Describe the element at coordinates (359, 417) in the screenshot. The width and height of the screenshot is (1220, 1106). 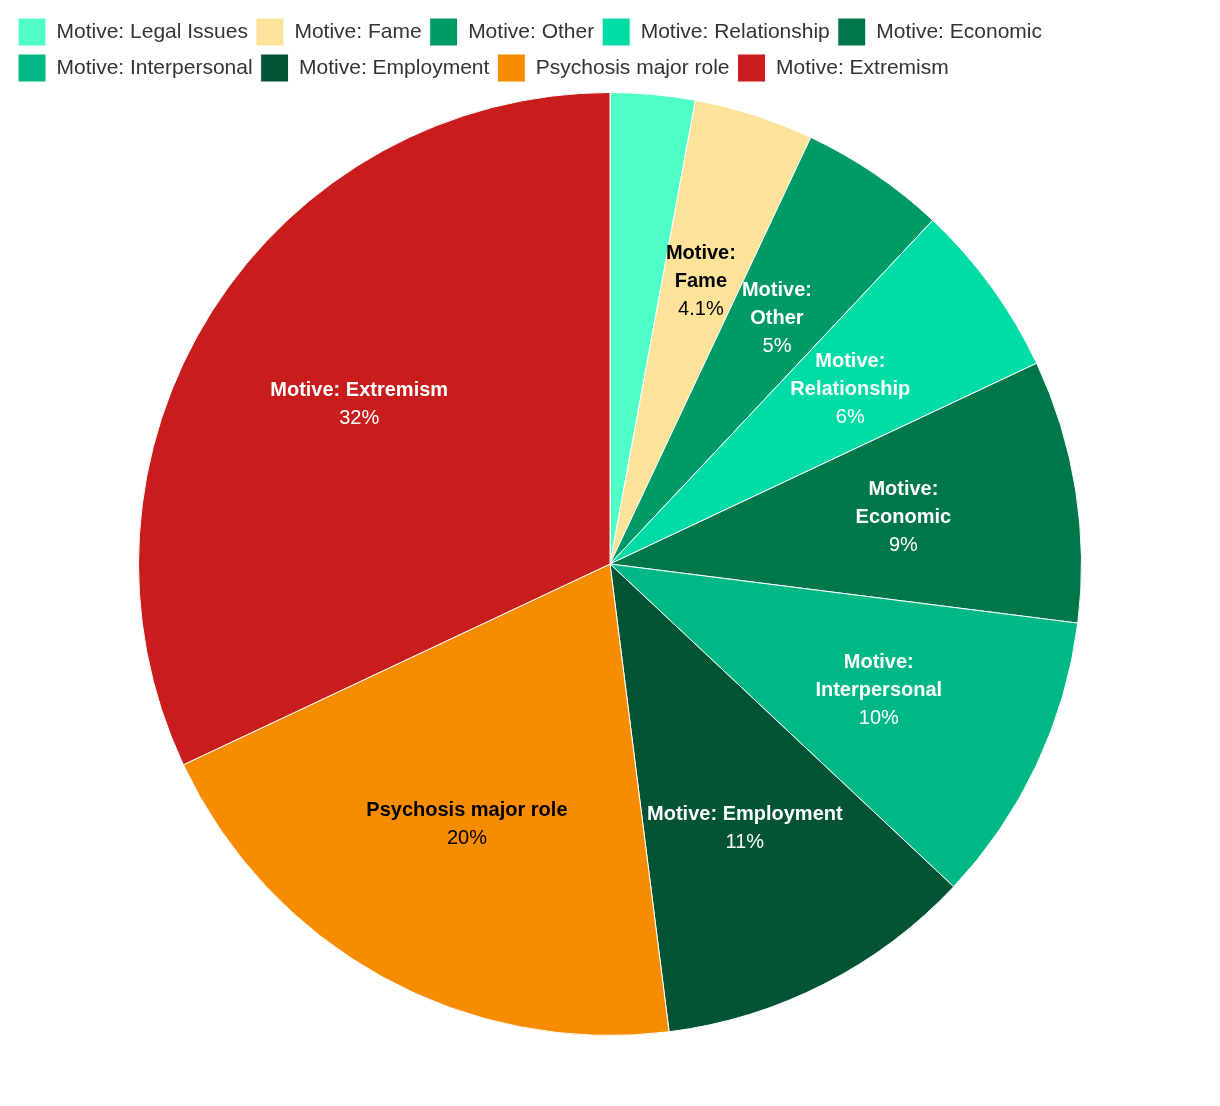
I see `data-label: 32%` at that location.